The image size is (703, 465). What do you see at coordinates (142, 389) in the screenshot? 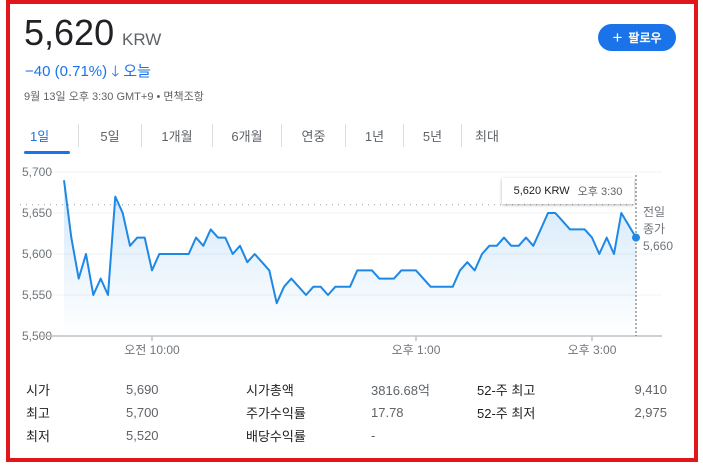
I see `stat-value: 5,690` at bounding box center [142, 389].